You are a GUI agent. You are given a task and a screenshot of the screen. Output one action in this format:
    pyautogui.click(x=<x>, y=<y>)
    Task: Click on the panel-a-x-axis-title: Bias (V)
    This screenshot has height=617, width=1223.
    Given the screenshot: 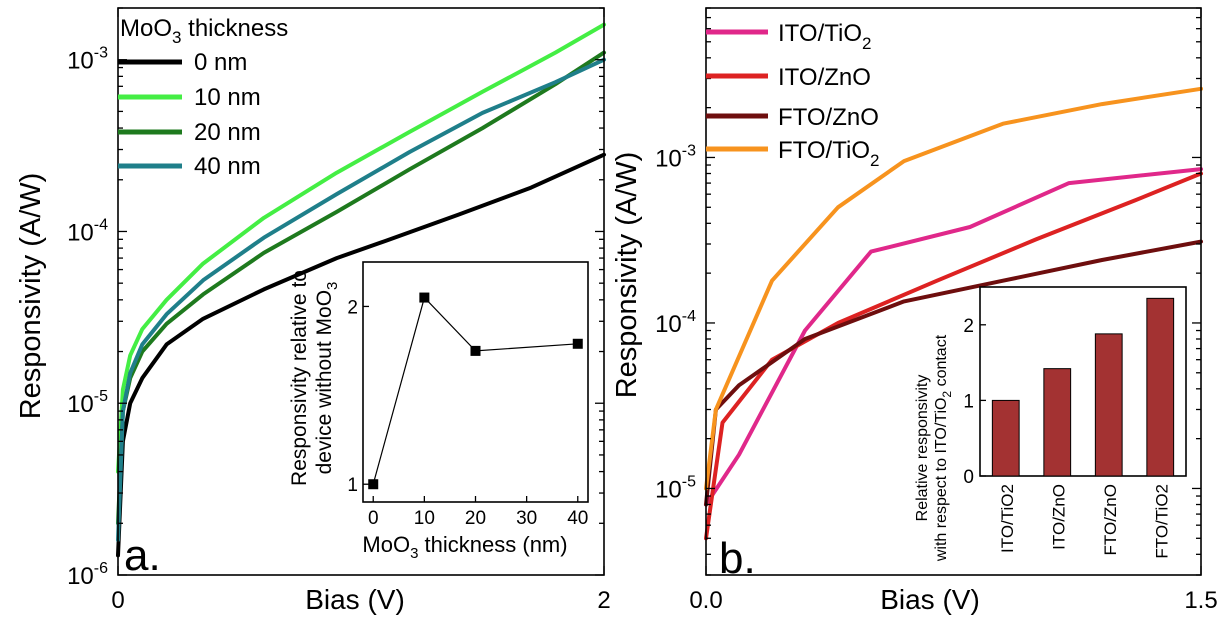 What is the action you would take?
    pyautogui.click(x=355, y=599)
    